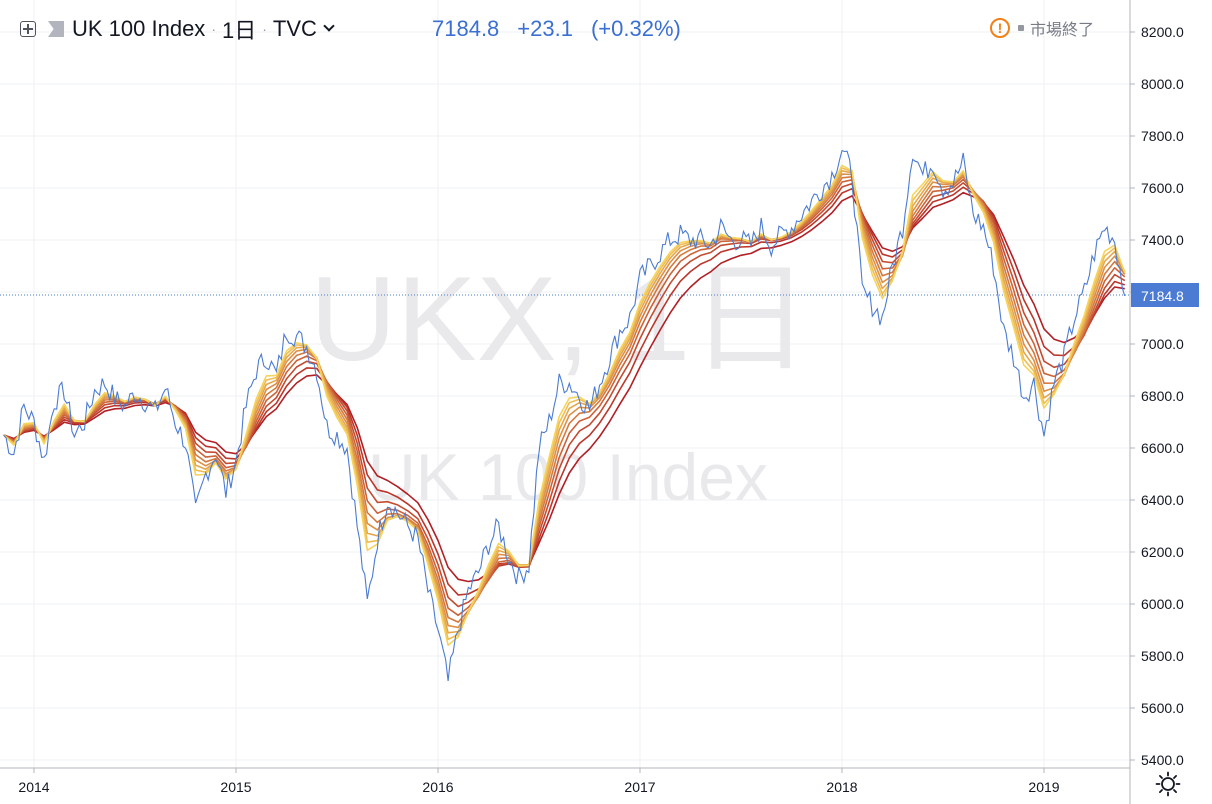 This screenshot has width=1212, height=804. Describe the element at coordinates (1062, 30) in the screenshot. I see `market-status-label: 市場終了` at that location.